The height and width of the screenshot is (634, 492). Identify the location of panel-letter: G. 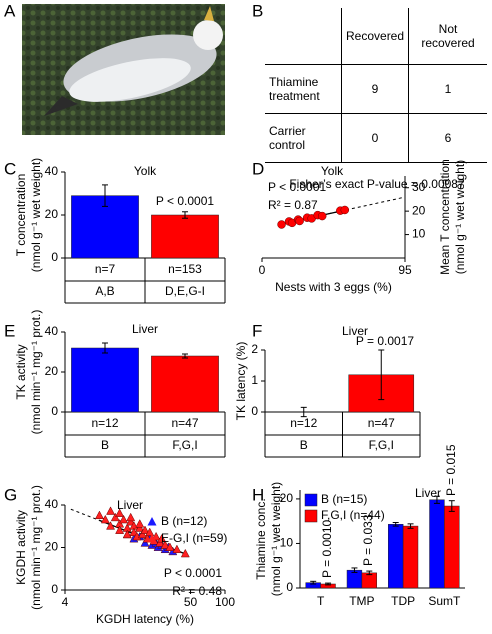
(10, 494).